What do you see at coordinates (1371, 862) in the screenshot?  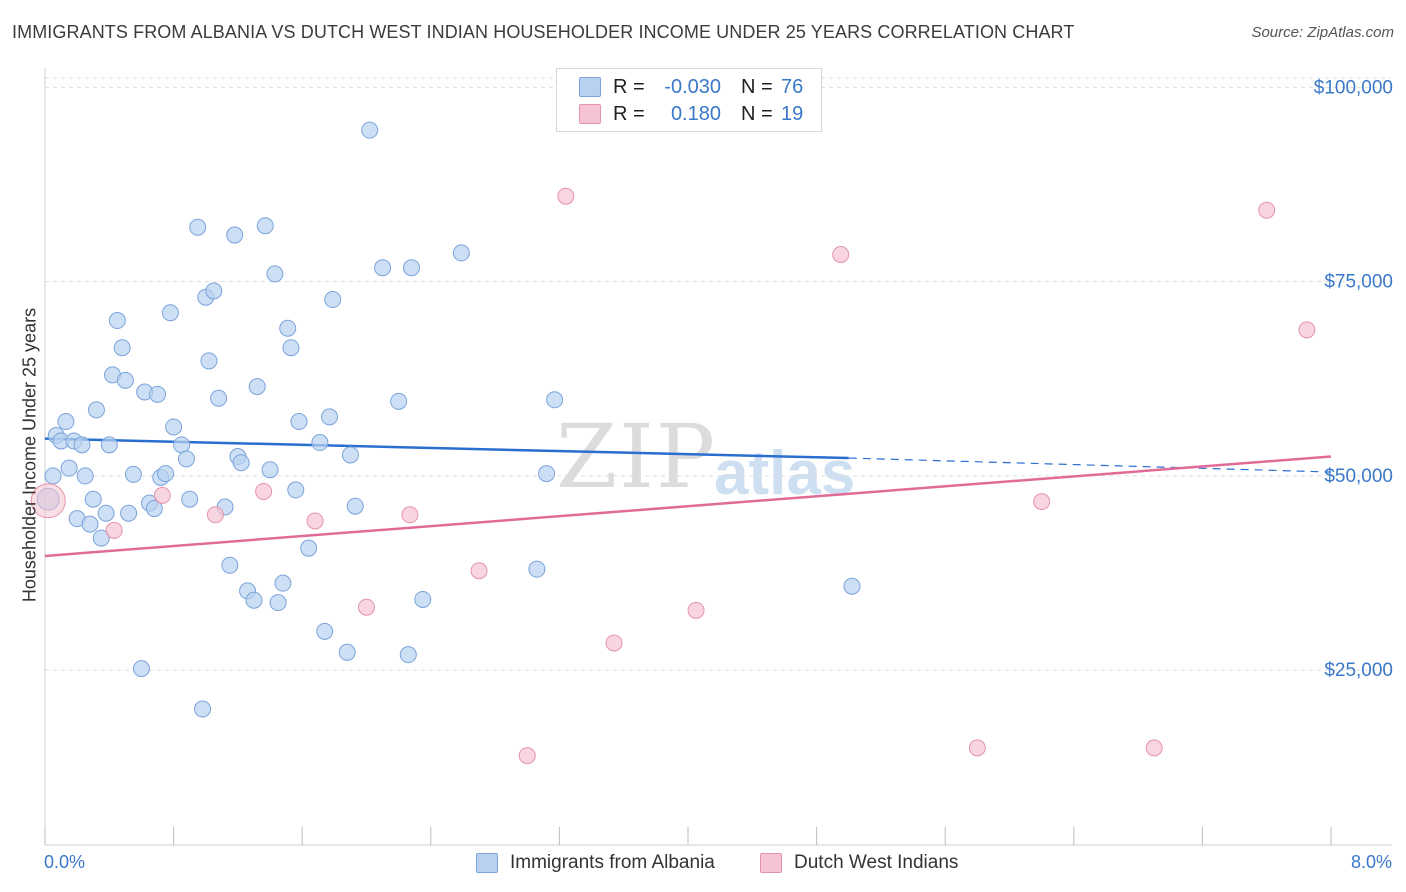 I see `x-tick-label-max: 8.0%` at bounding box center [1371, 862].